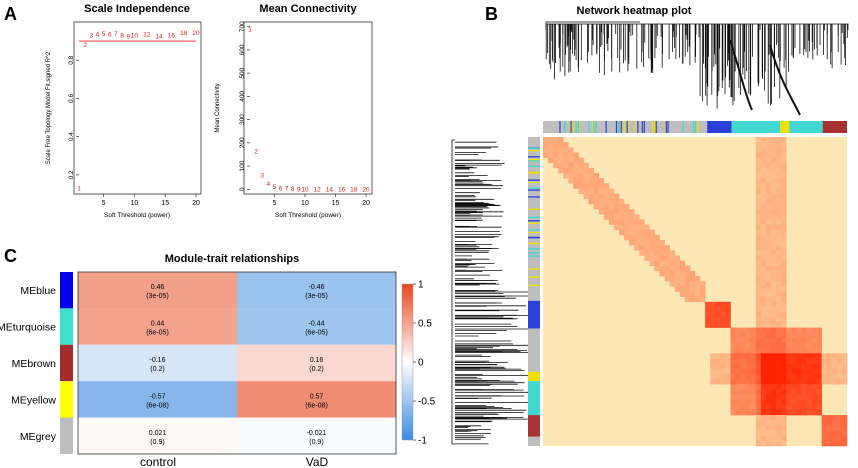 This screenshot has height=468, width=858. Describe the element at coordinates (116, 34) in the screenshot. I see `point-label: 7` at that location.